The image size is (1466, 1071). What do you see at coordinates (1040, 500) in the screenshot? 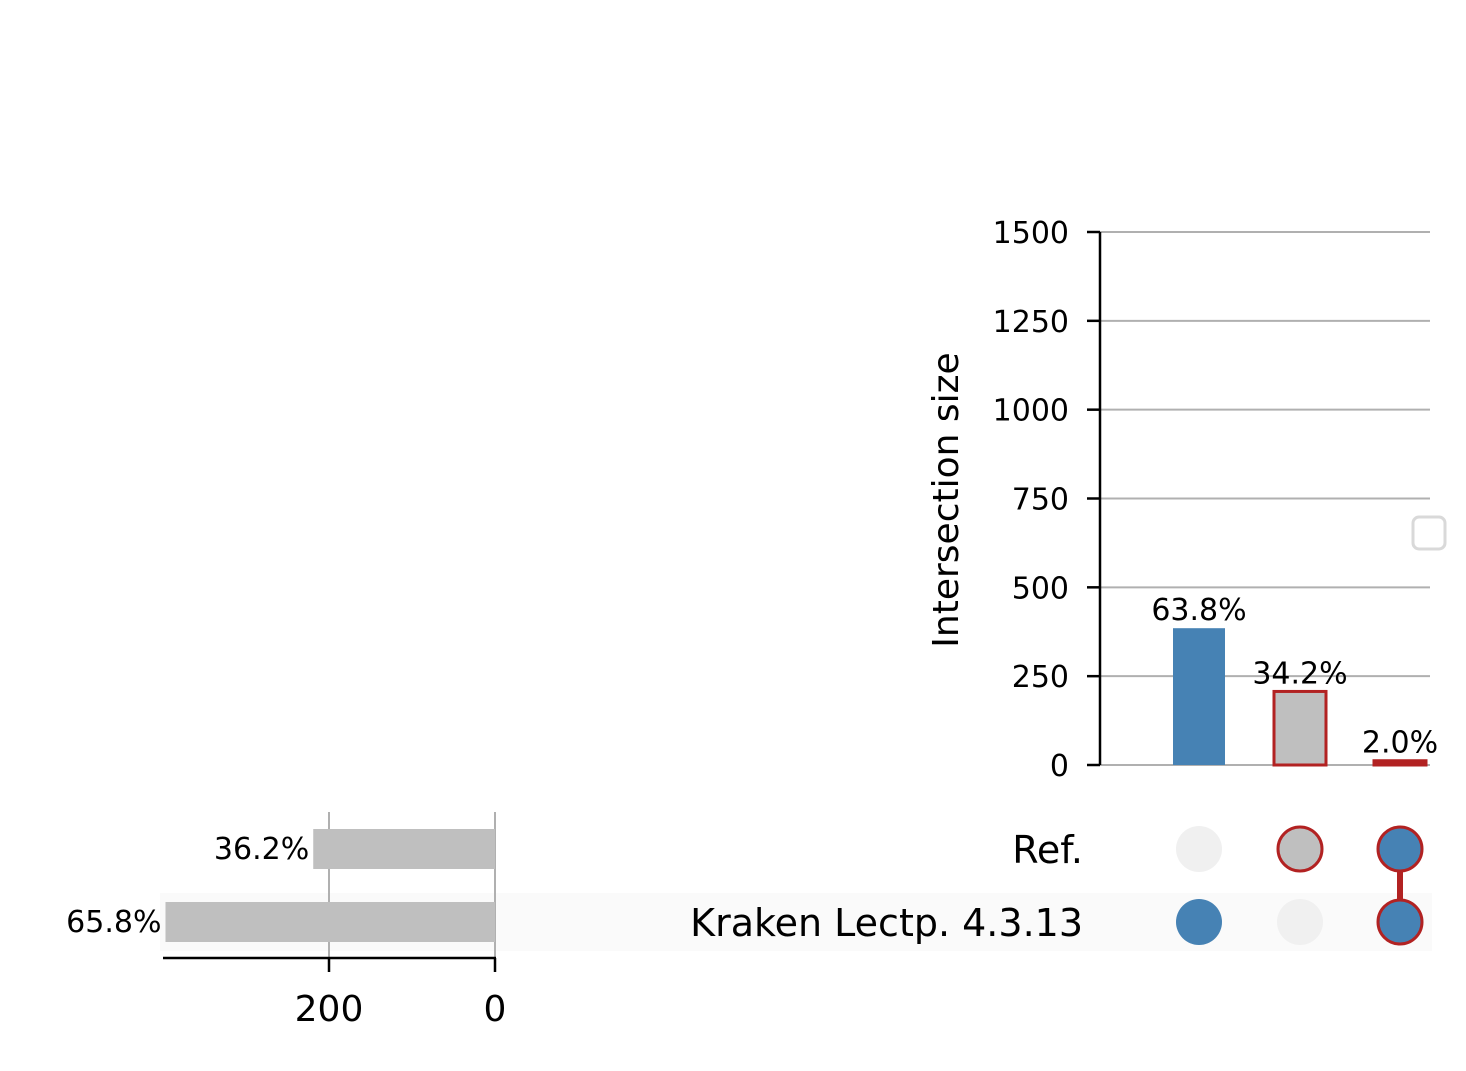
I see `intersection-y-tick-label: 750` at bounding box center [1040, 500].